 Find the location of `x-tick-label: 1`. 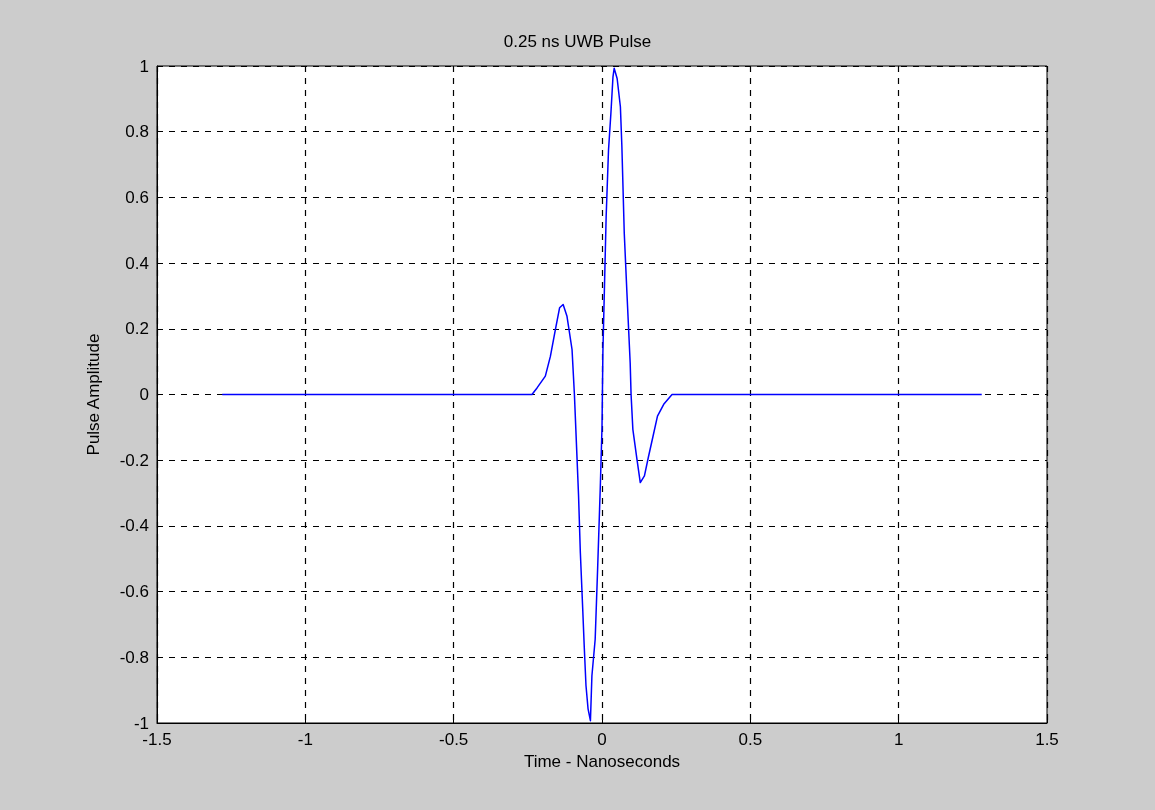

x-tick-label: 1 is located at coordinates (898, 739).